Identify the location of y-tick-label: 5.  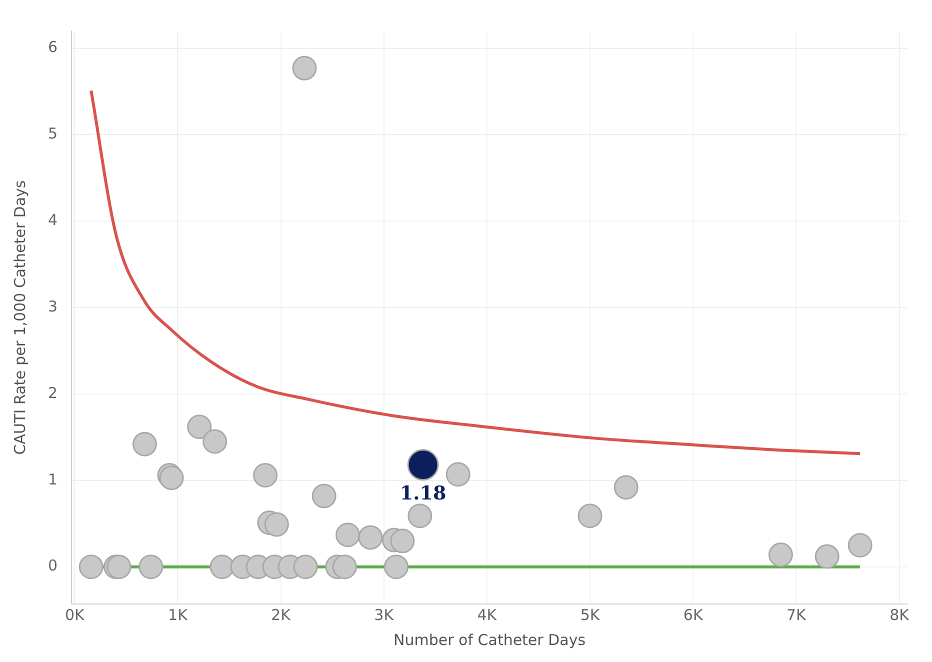
(53, 133).